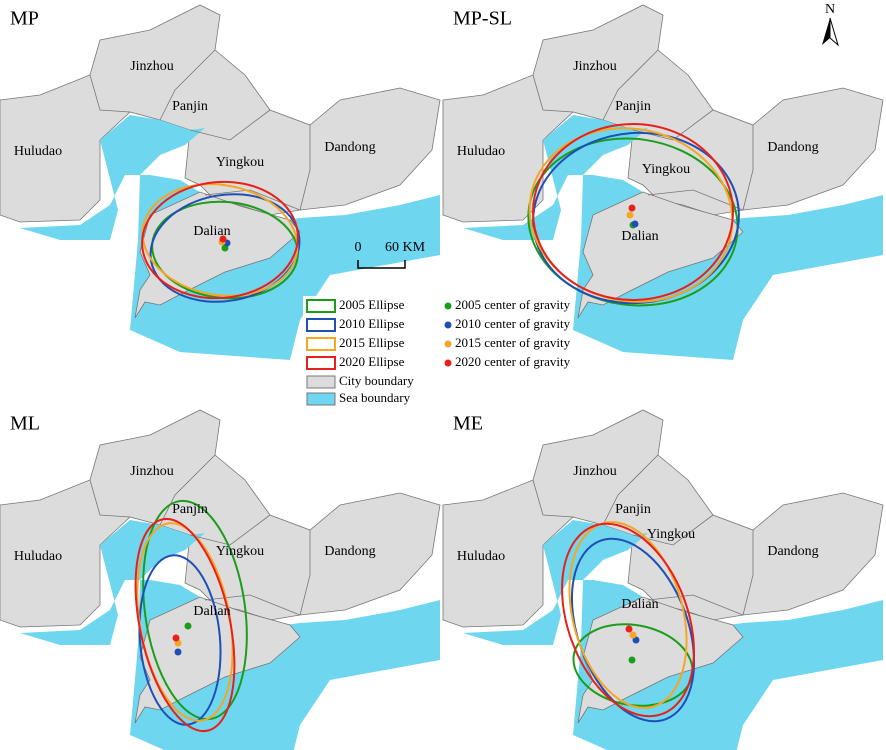 Image resolution: width=886 pixels, height=750 pixels. Describe the element at coordinates (468, 424) in the screenshot. I see `panel-title: ME` at that location.